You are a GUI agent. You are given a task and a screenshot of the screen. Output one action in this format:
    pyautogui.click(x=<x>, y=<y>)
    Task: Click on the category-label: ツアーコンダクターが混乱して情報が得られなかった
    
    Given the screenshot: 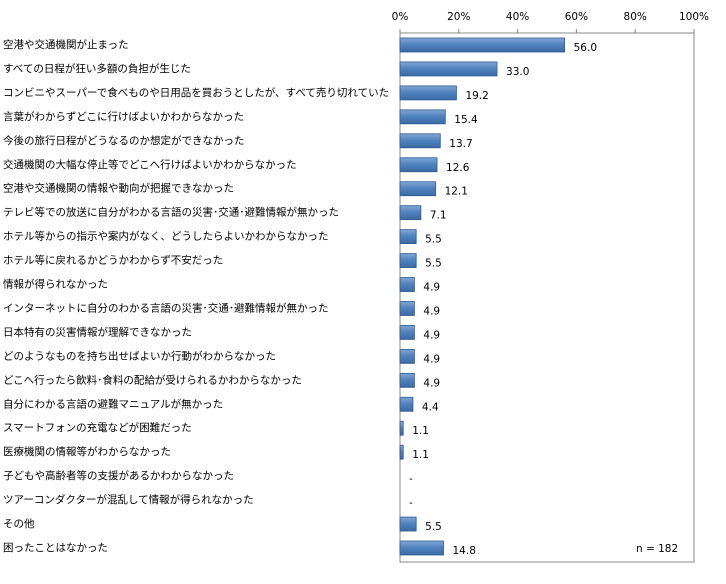 What is the action you would take?
    pyautogui.click(x=128, y=499)
    